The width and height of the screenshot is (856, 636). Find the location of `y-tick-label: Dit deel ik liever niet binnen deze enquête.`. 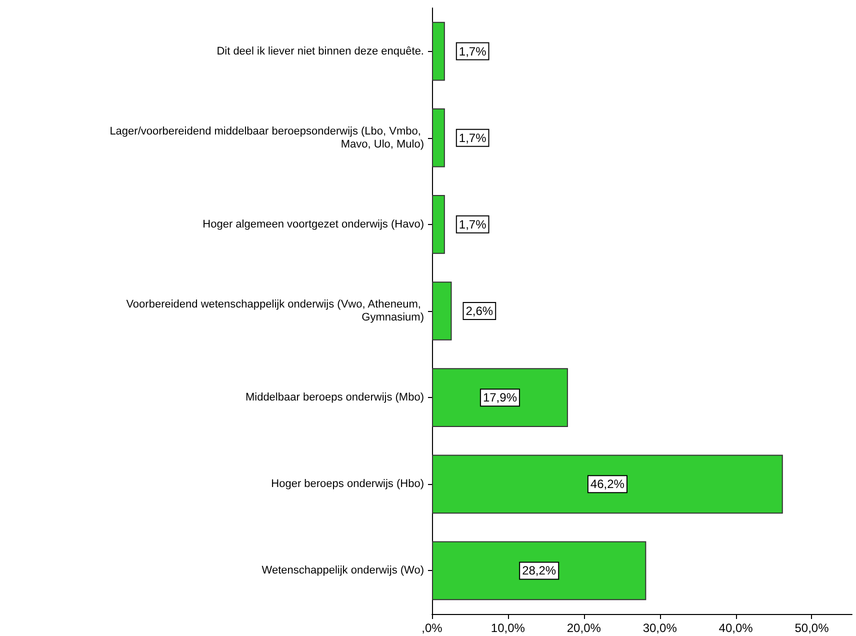

y-tick-label: Dit deel ik liever niet binnen deze enquête. is located at coordinates (320, 51).